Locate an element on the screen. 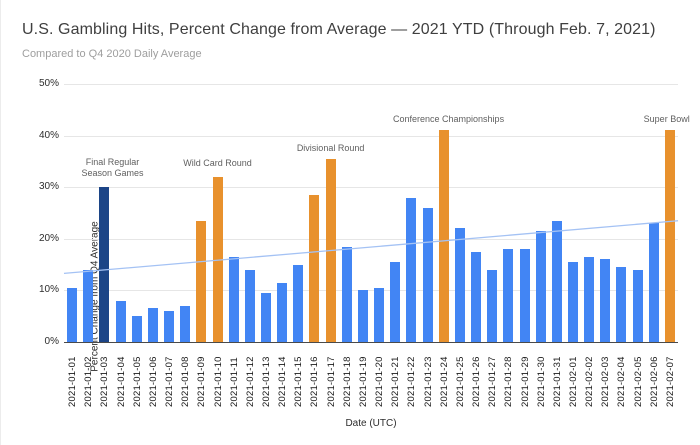 This screenshot has height=445, width=700. x-tick-label-2021-01-31: 2021-01-31 is located at coordinates (557, 381).